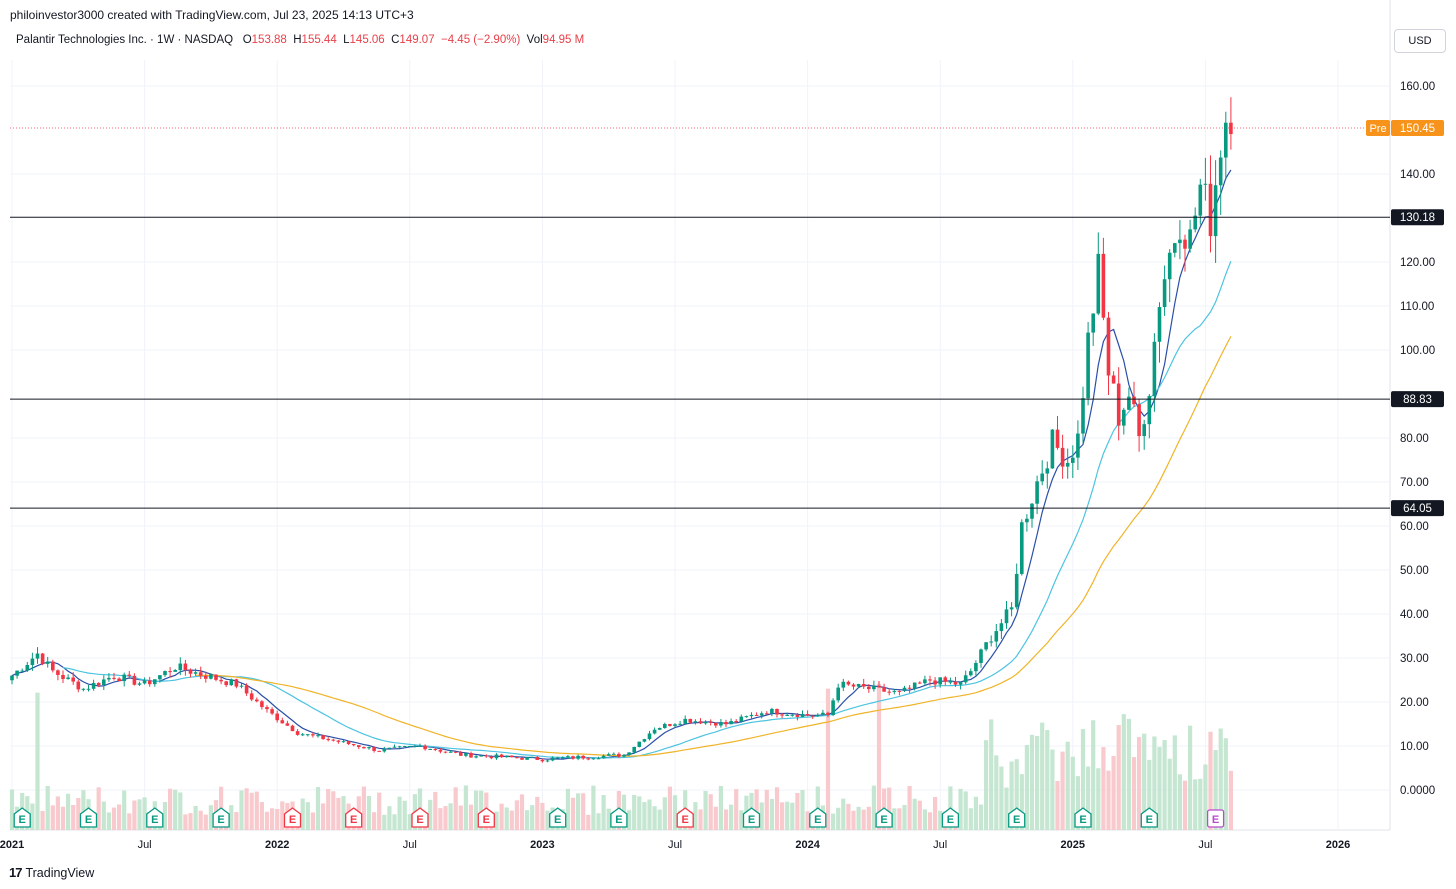 The width and height of the screenshot is (1456, 889). What do you see at coordinates (269, 40) in the screenshot?
I see `open-value: 153.88` at bounding box center [269, 40].